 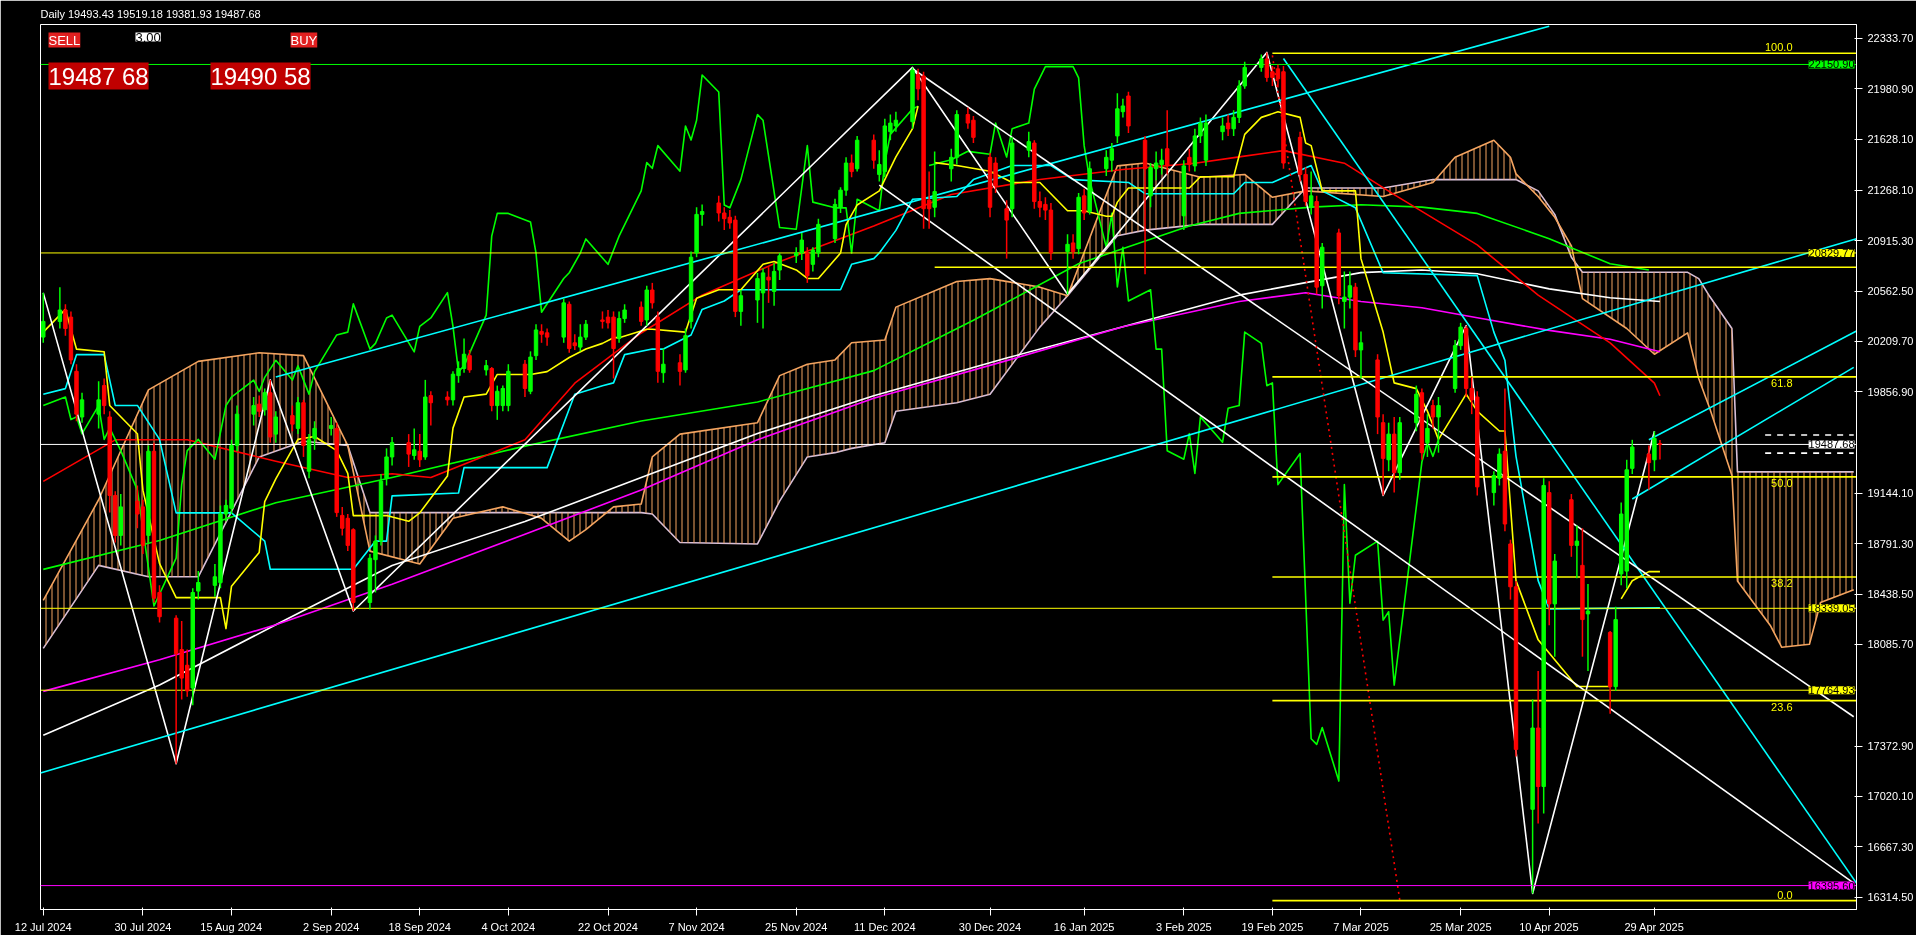 I want to click on y-tick-label: 20915.30, so click(x=1890, y=240).